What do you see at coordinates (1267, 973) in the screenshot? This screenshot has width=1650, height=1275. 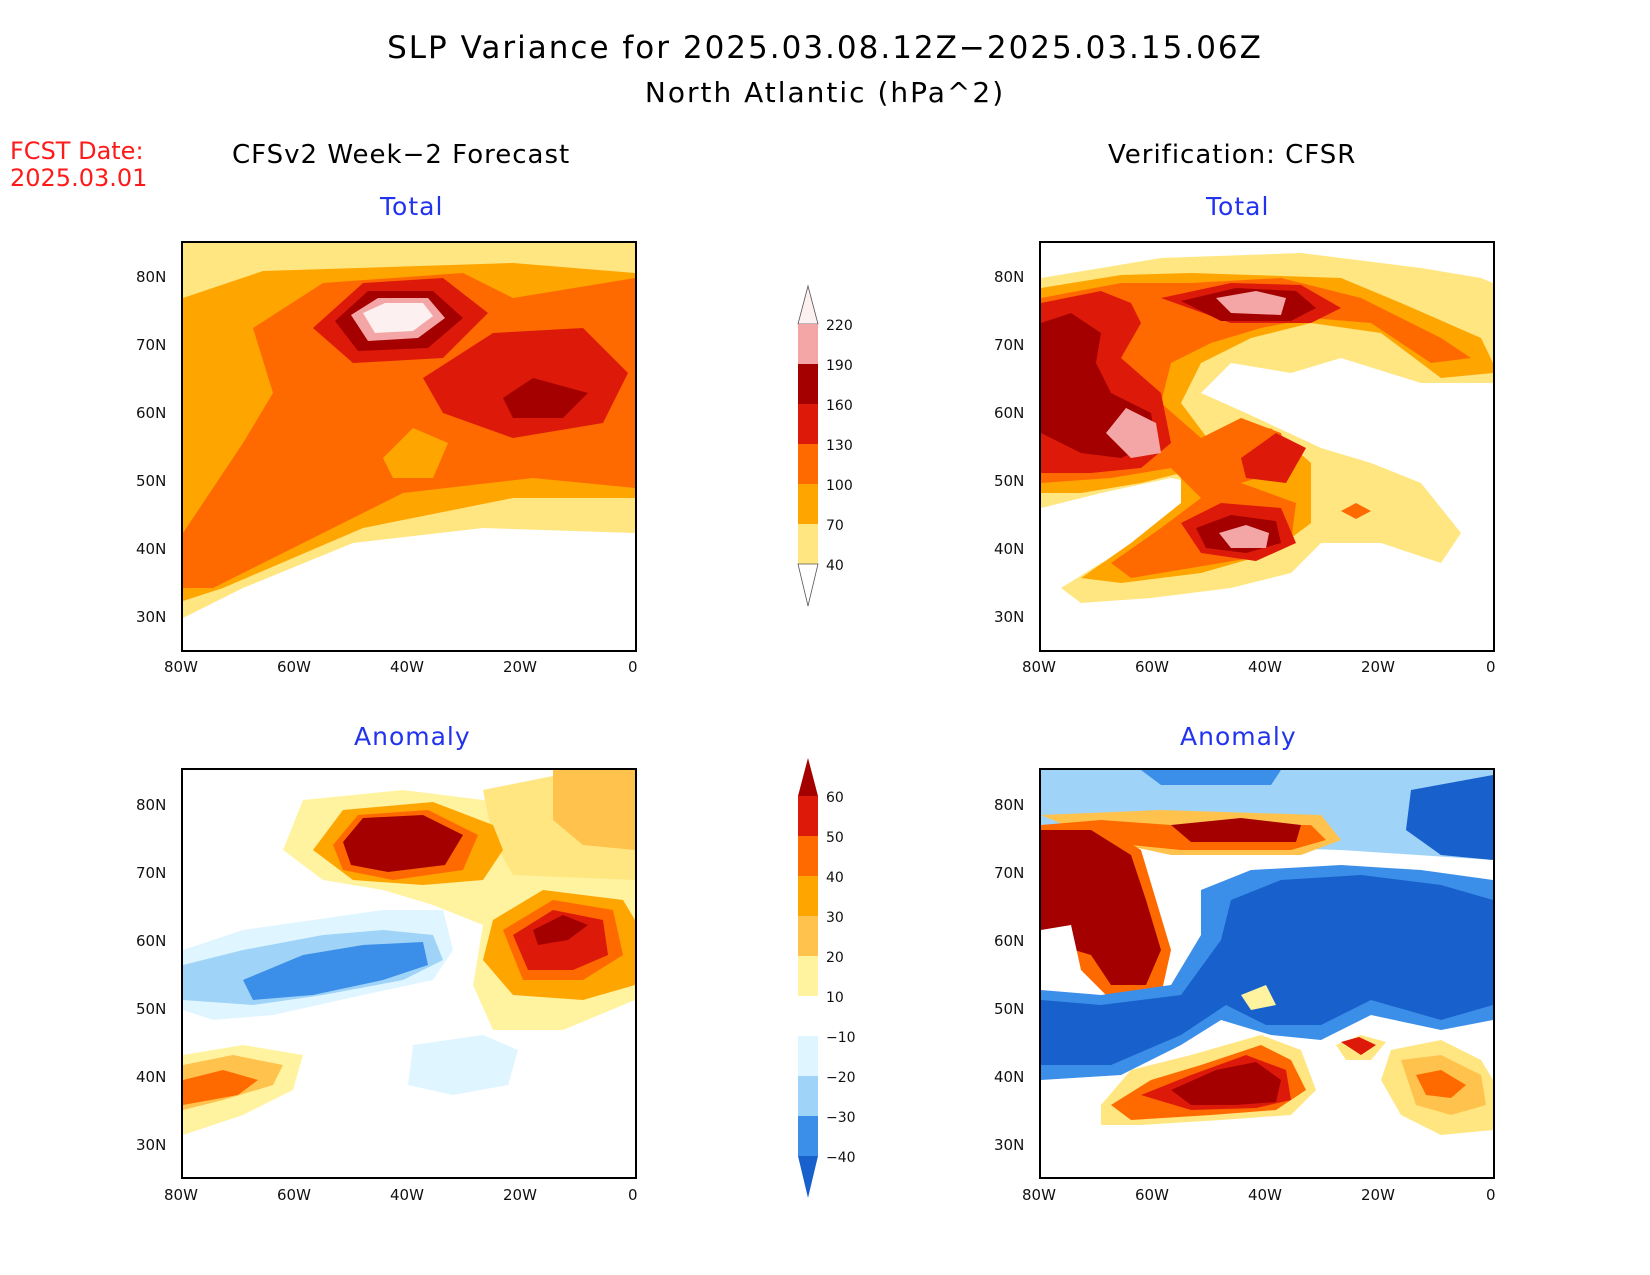 I see `map-verification-anomaly` at bounding box center [1267, 973].